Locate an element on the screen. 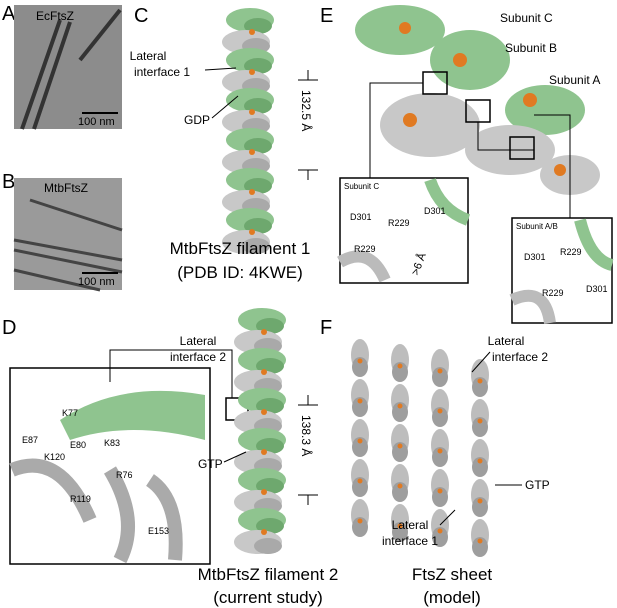  caption: MtbFtsZ filament 1 is located at coordinates (240, 248).